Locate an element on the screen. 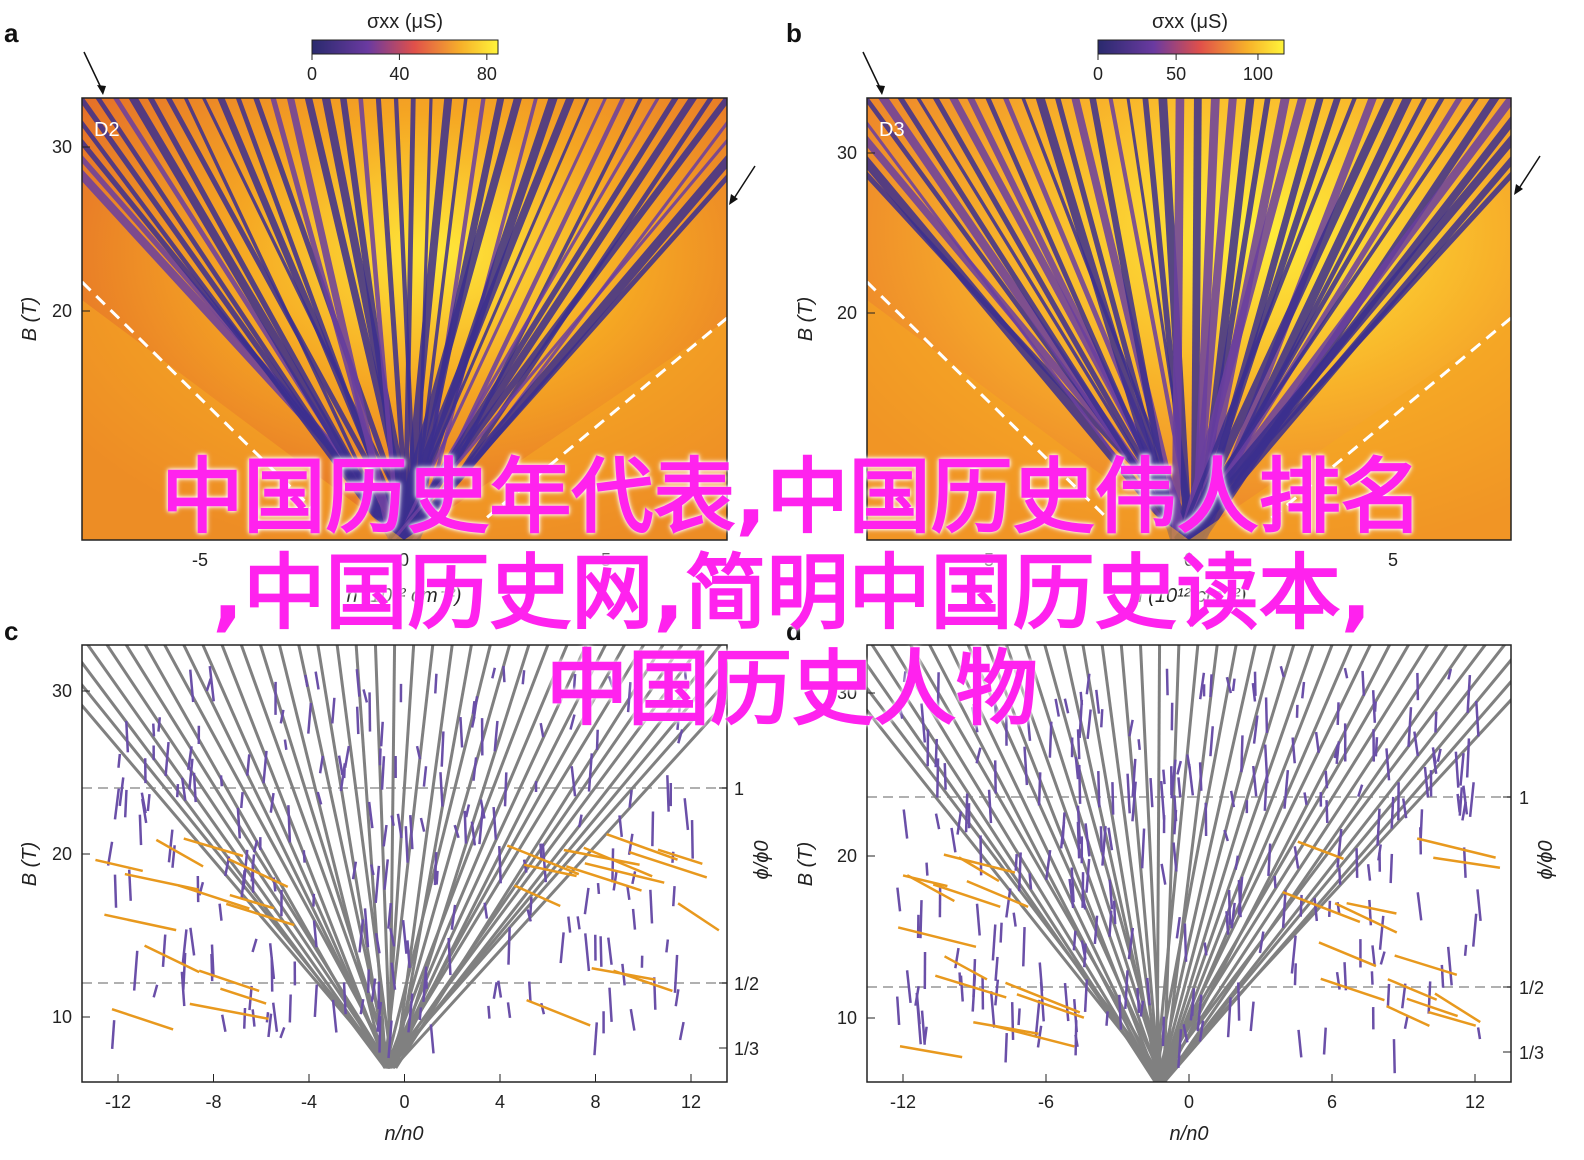 The width and height of the screenshot is (1584, 1160). ylabel-d: B (T) is located at coordinates (806, 864).